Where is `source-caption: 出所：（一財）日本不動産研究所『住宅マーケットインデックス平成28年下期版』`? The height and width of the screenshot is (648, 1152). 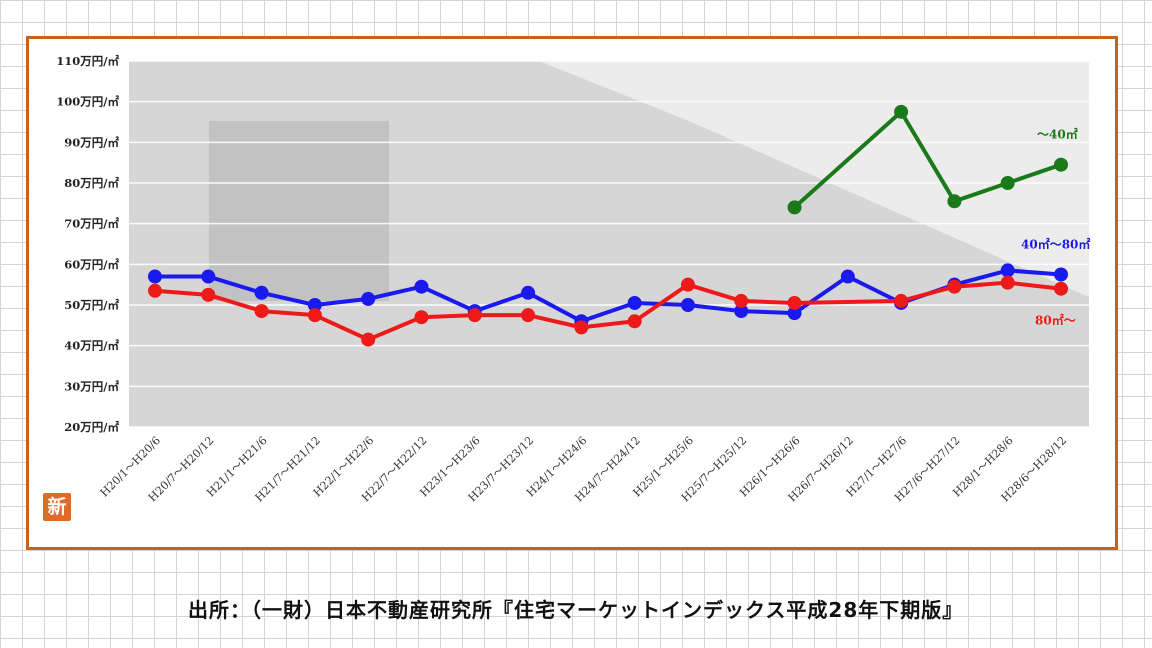
source-caption: 出所：（一財）日本不動産研究所『住宅マーケットインデックス平成28年下期版』 is located at coordinates (576, 610).